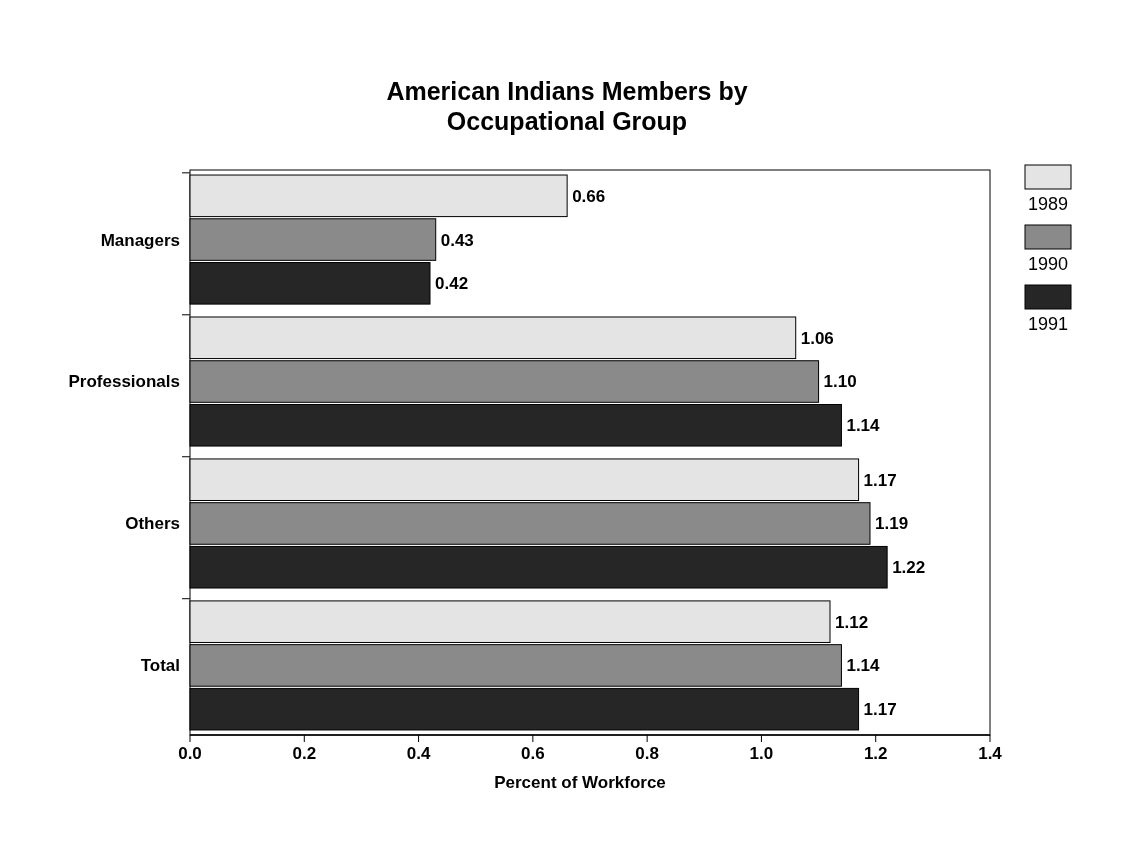 Image resolution: width=1135 pixels, height=841 pixels. I want to click on data-label: 1.10, so click(840, 382).